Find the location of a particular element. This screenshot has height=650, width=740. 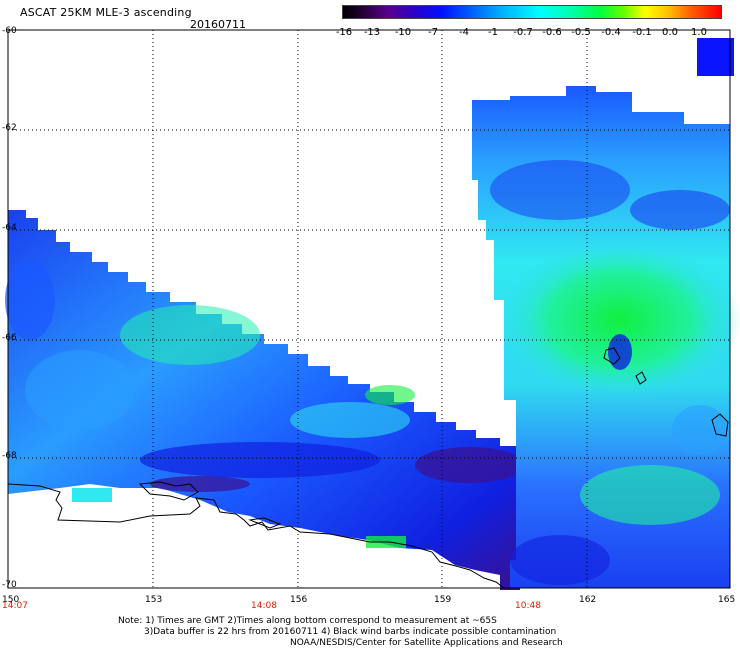

latitude-label: -62 is located at coordinates (9, 128).